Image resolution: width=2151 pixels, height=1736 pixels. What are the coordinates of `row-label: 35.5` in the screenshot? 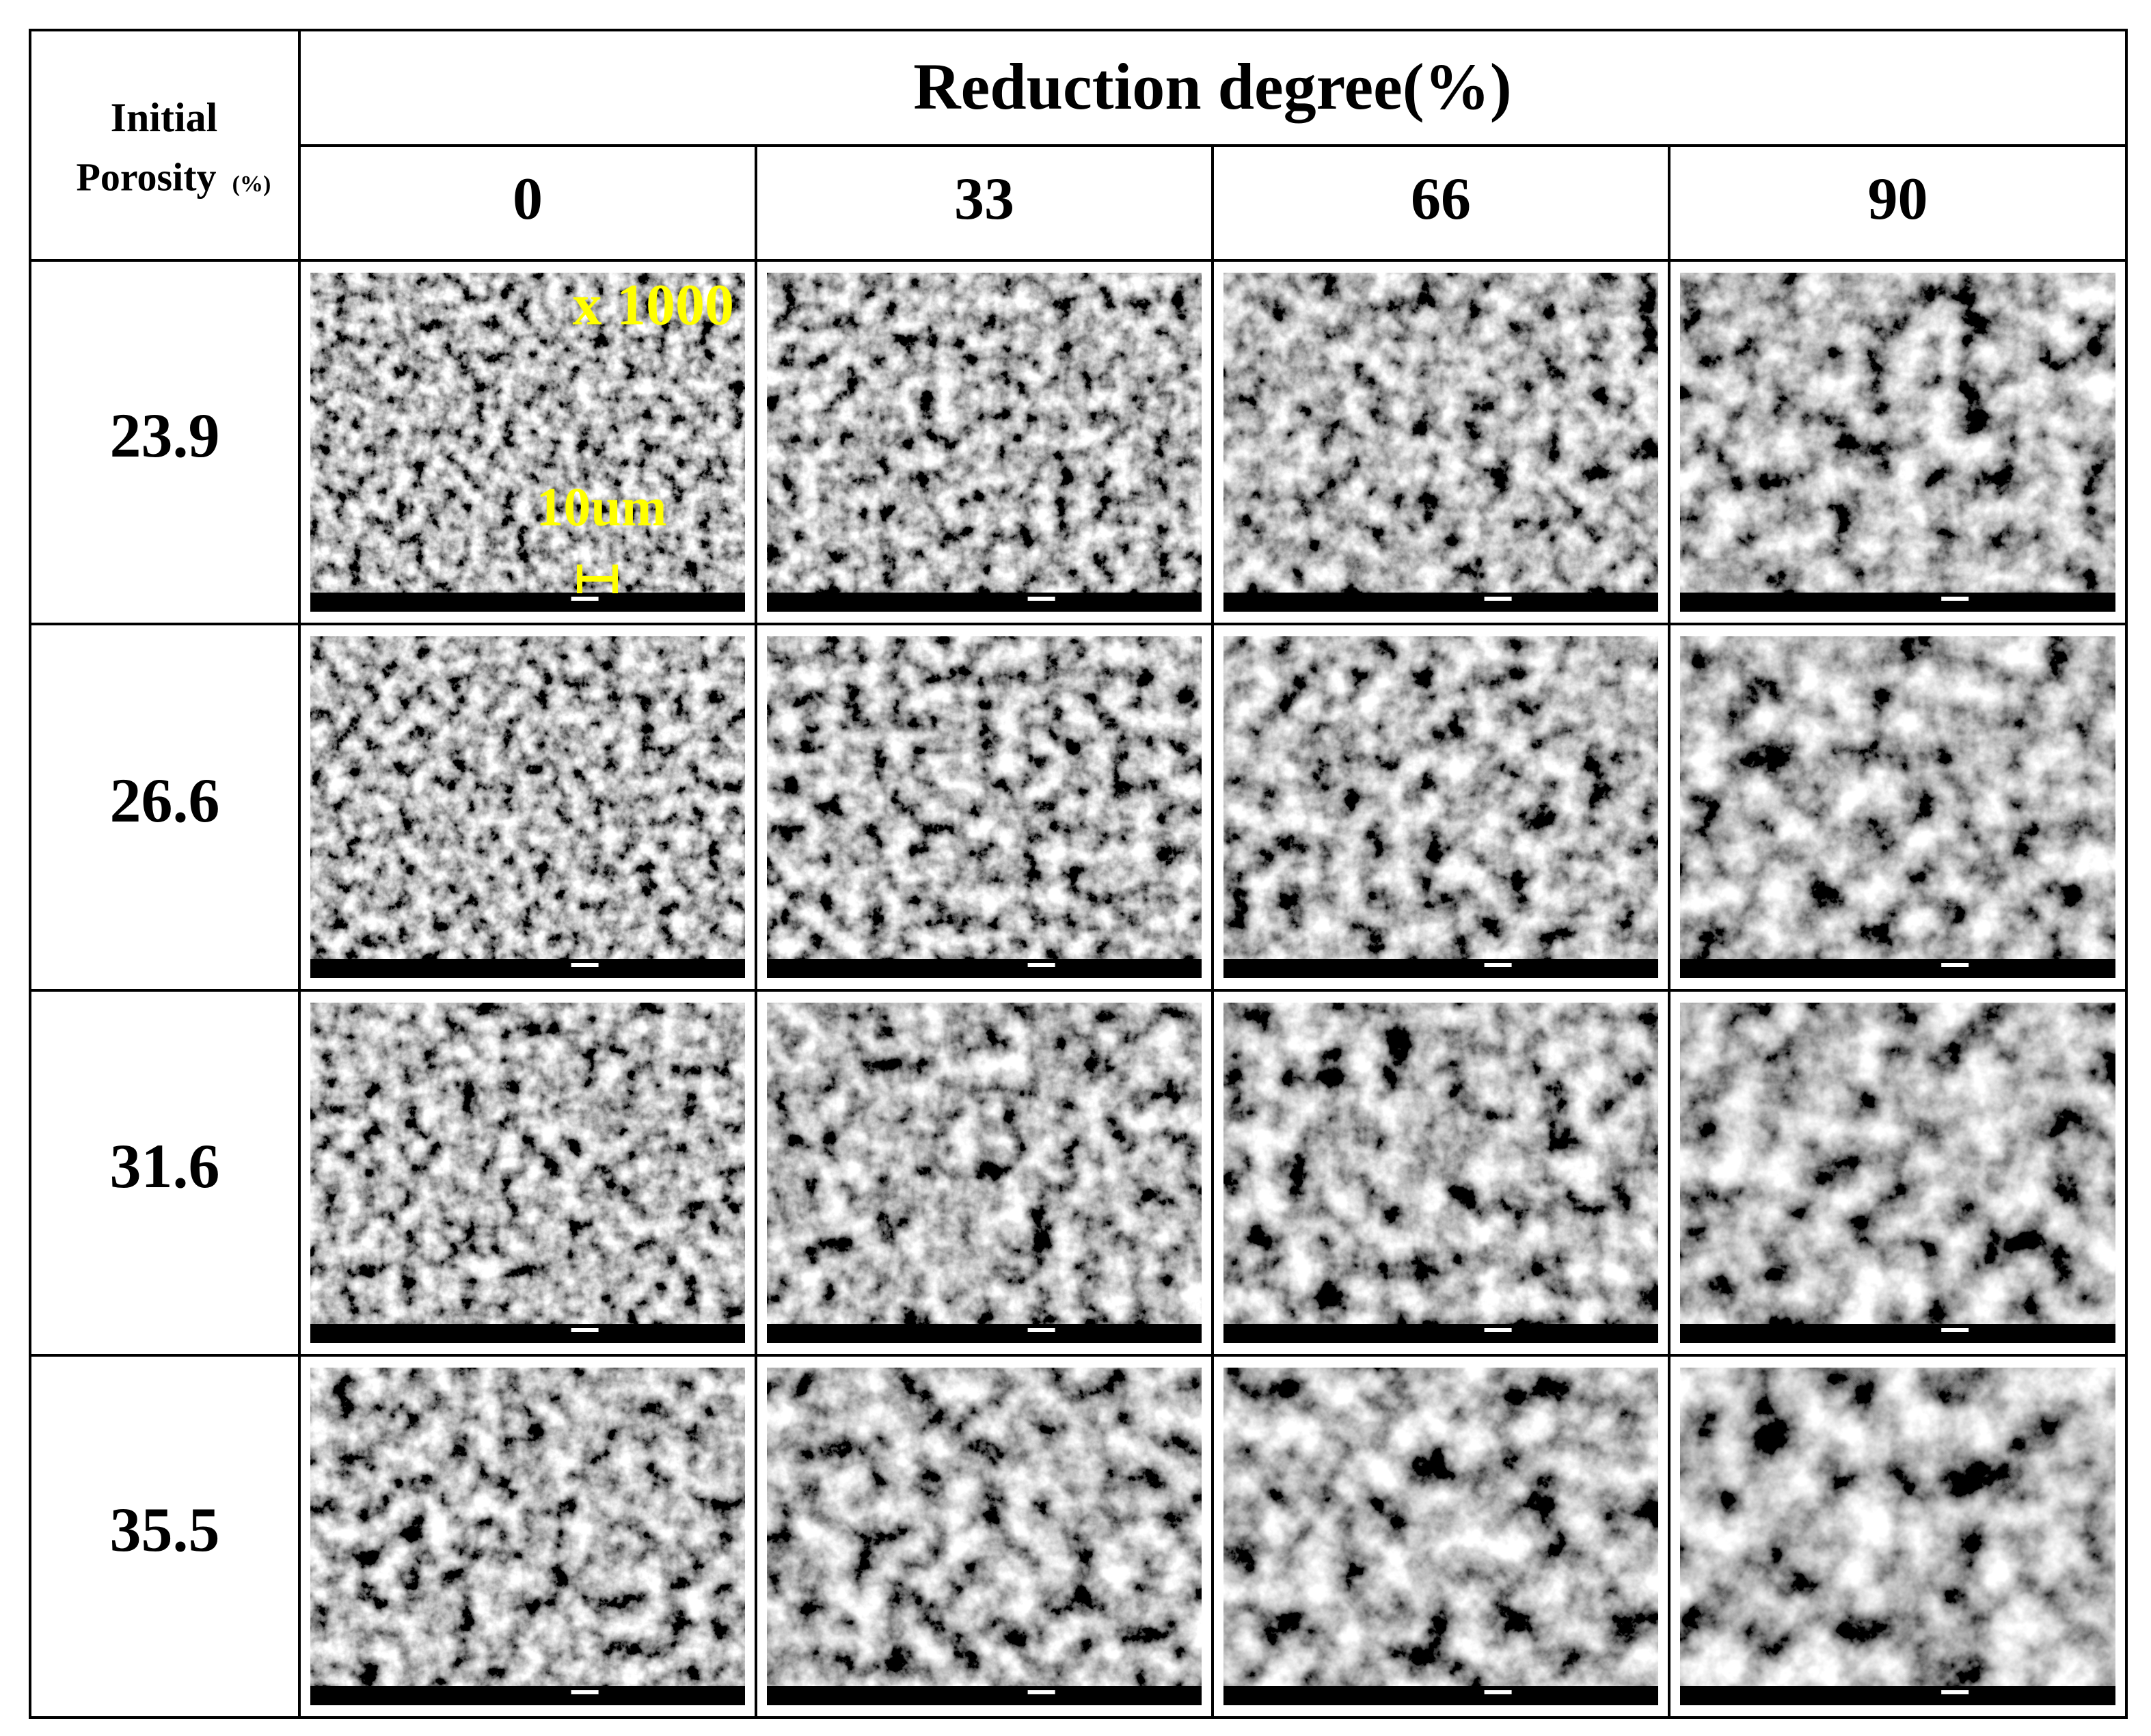 It's located at (165, 1529).